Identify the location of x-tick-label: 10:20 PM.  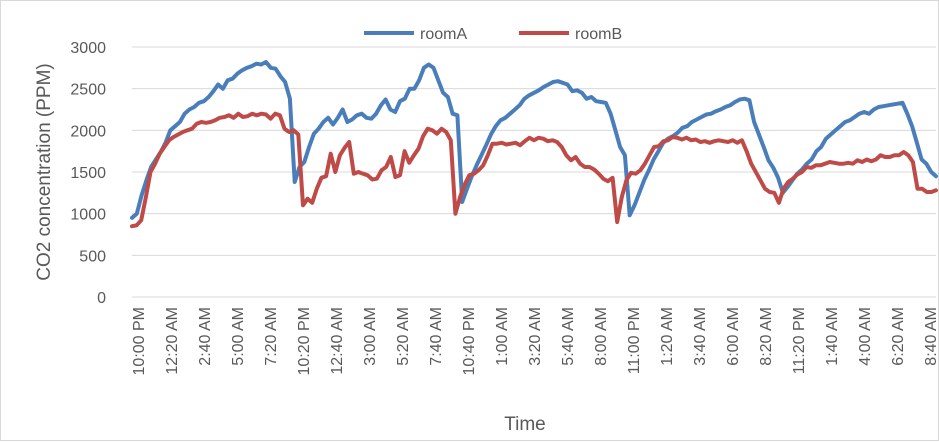
(304, 341).